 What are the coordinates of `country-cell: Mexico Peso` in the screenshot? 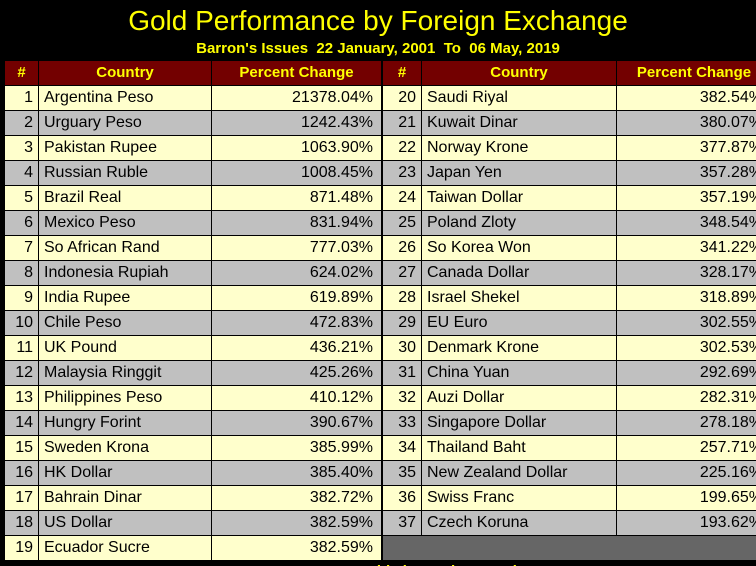 It's located at (125, 223).